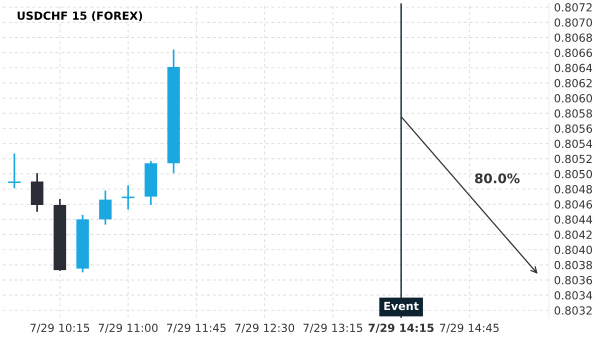  Describe the element at coordinates (196, 328) in the screenshot. I see `x-tick-label: 7/29 11:45` at that location.